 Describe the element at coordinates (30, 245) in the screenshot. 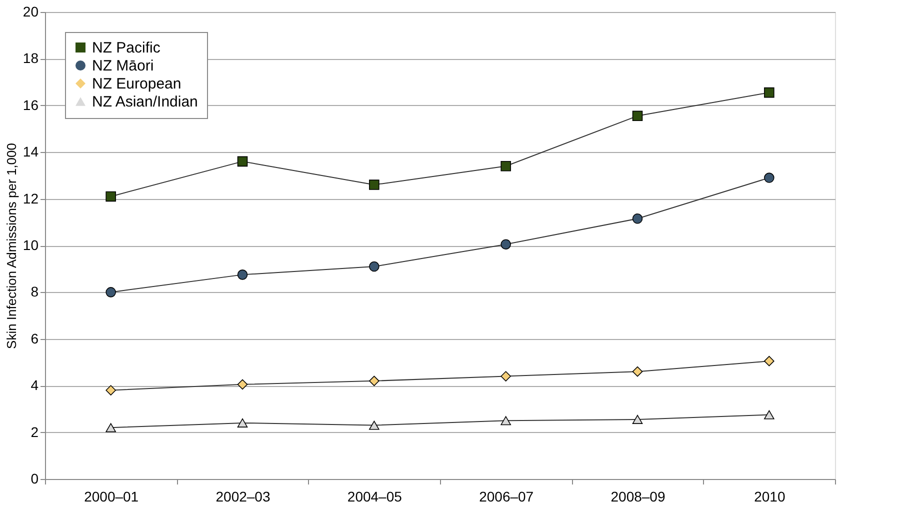

I see `y-tick-label: 10` at that location.